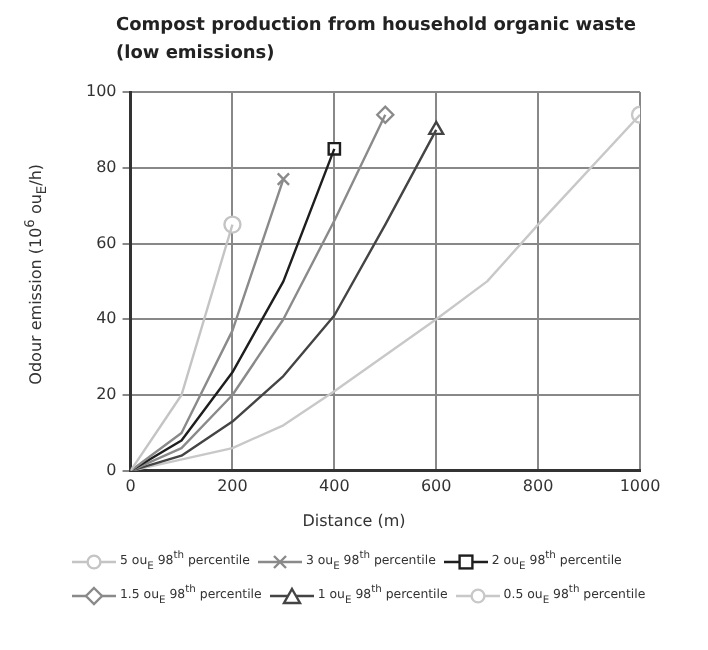 This screenshot has width=708, height=650. What do you see at coordinates (538, 485) in the screenshot?
I see `x-tick-label: 800` at bounding box center [538, 485].